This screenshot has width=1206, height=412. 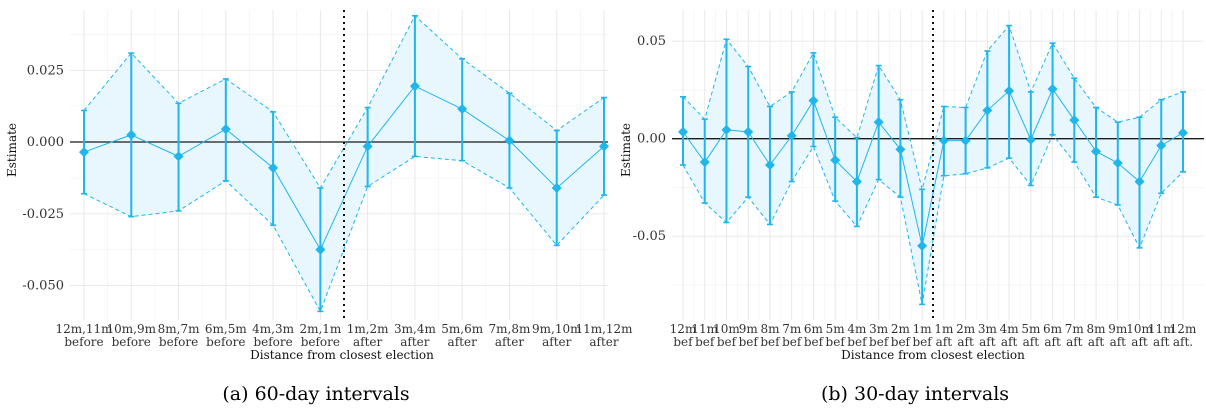 I want to click on y-tick-label: -0.05, so click(x=649, y=236).